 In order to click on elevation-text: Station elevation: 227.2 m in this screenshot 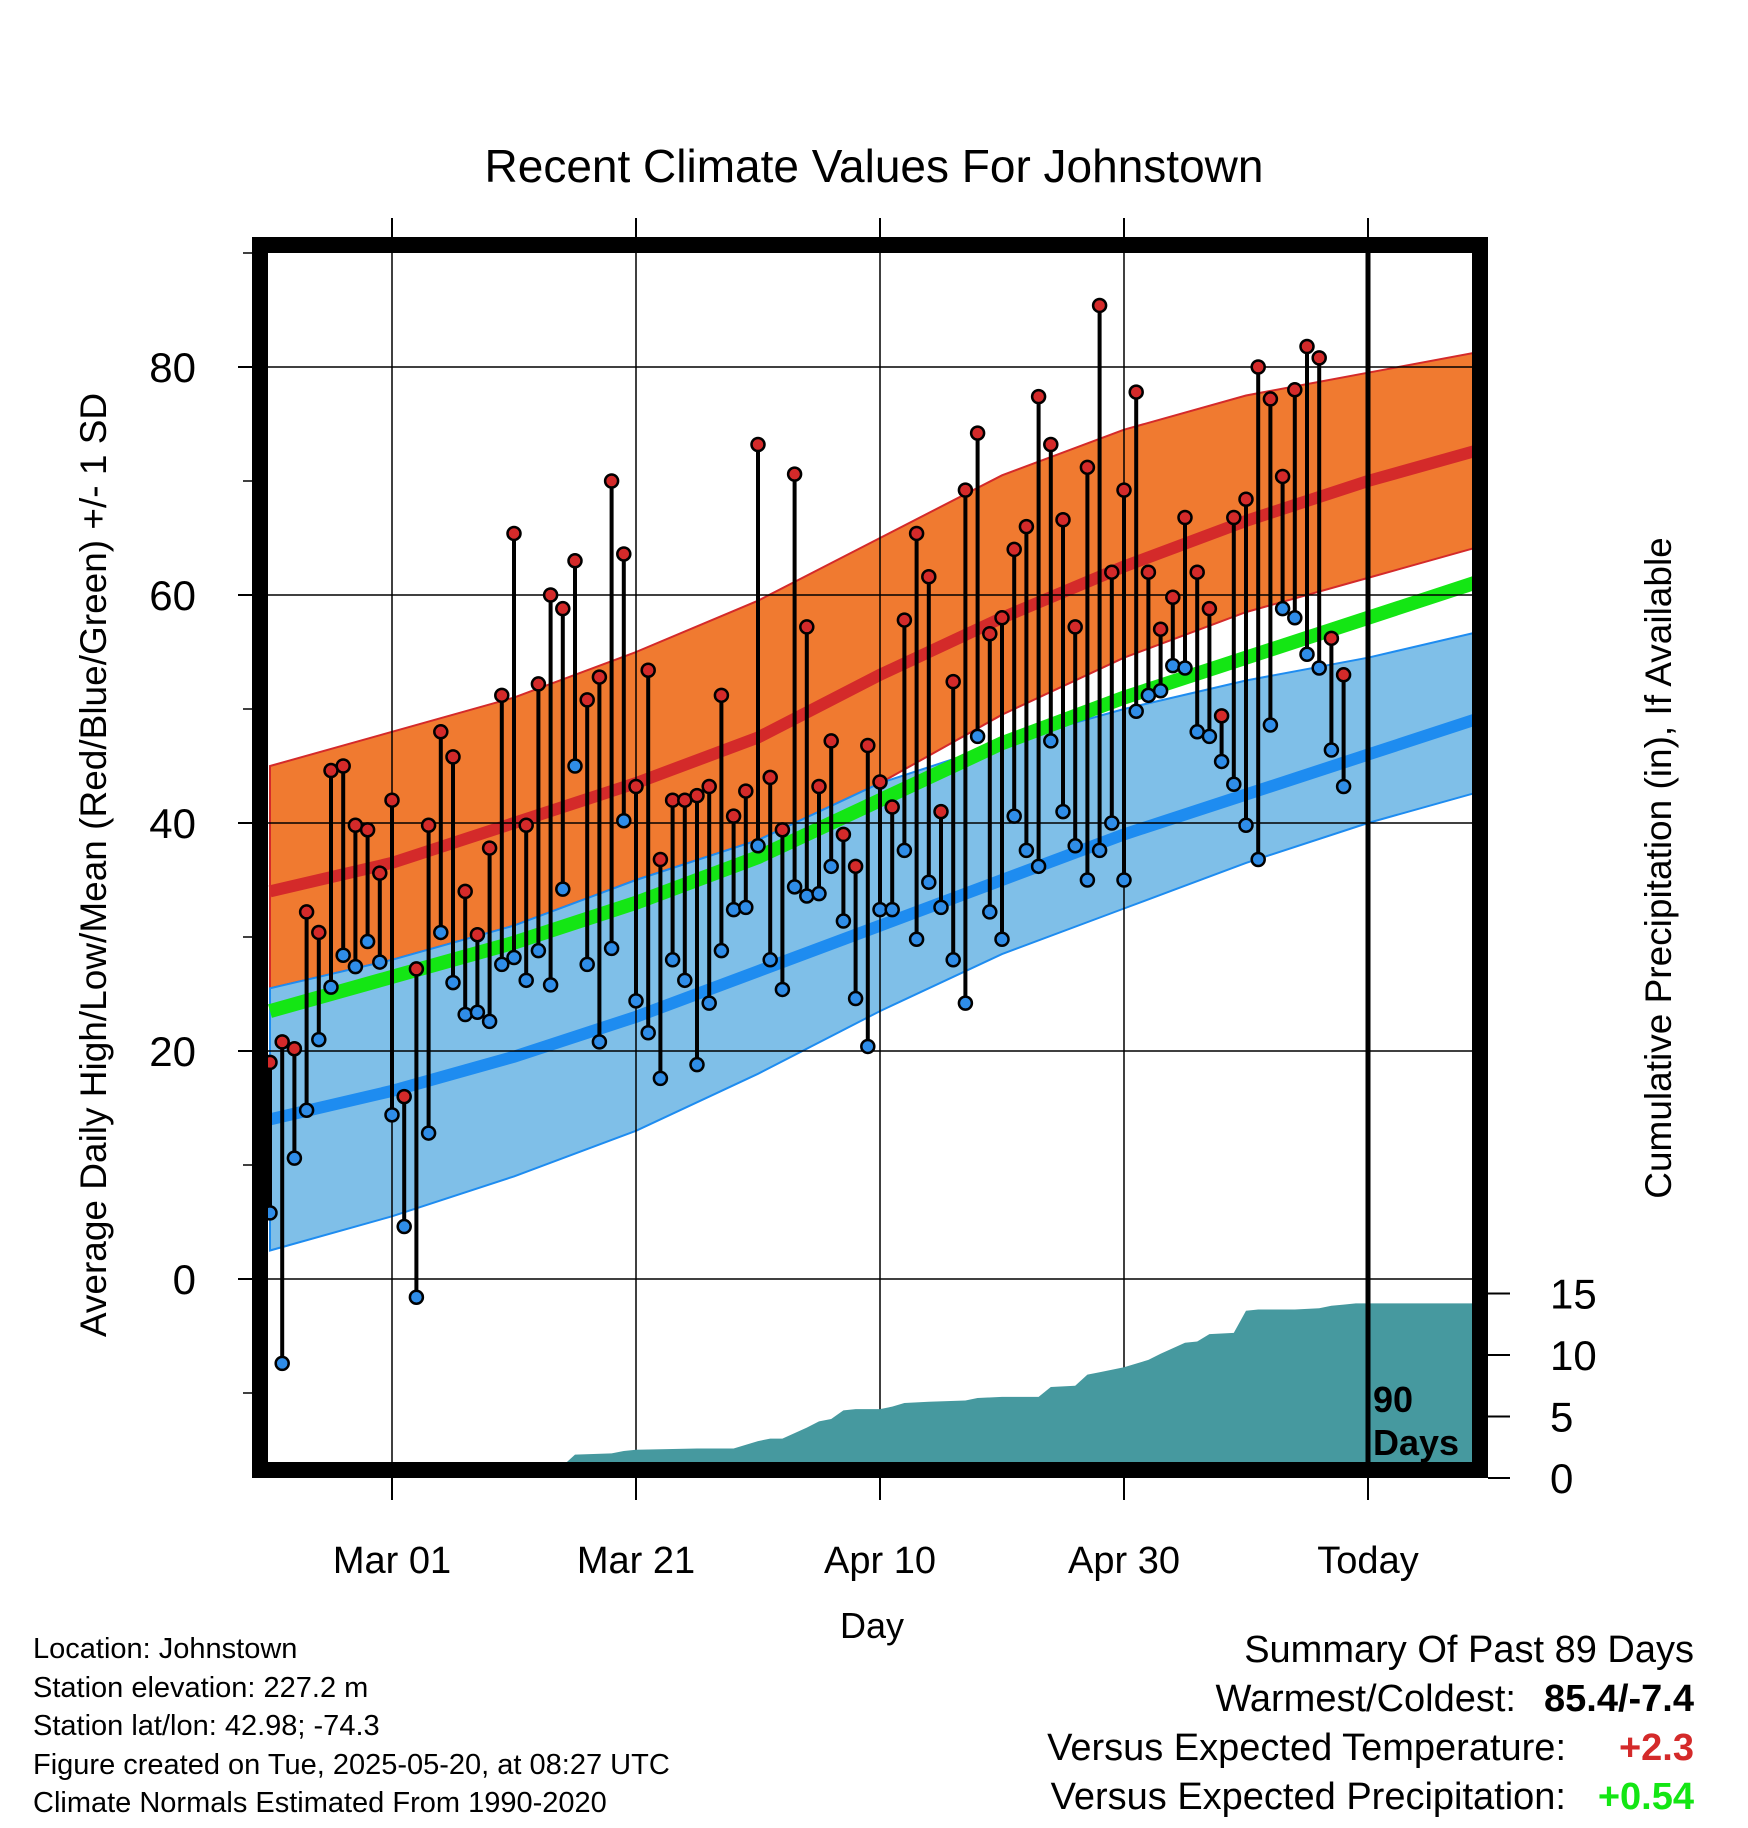, I will do `click(201, 1687)`.